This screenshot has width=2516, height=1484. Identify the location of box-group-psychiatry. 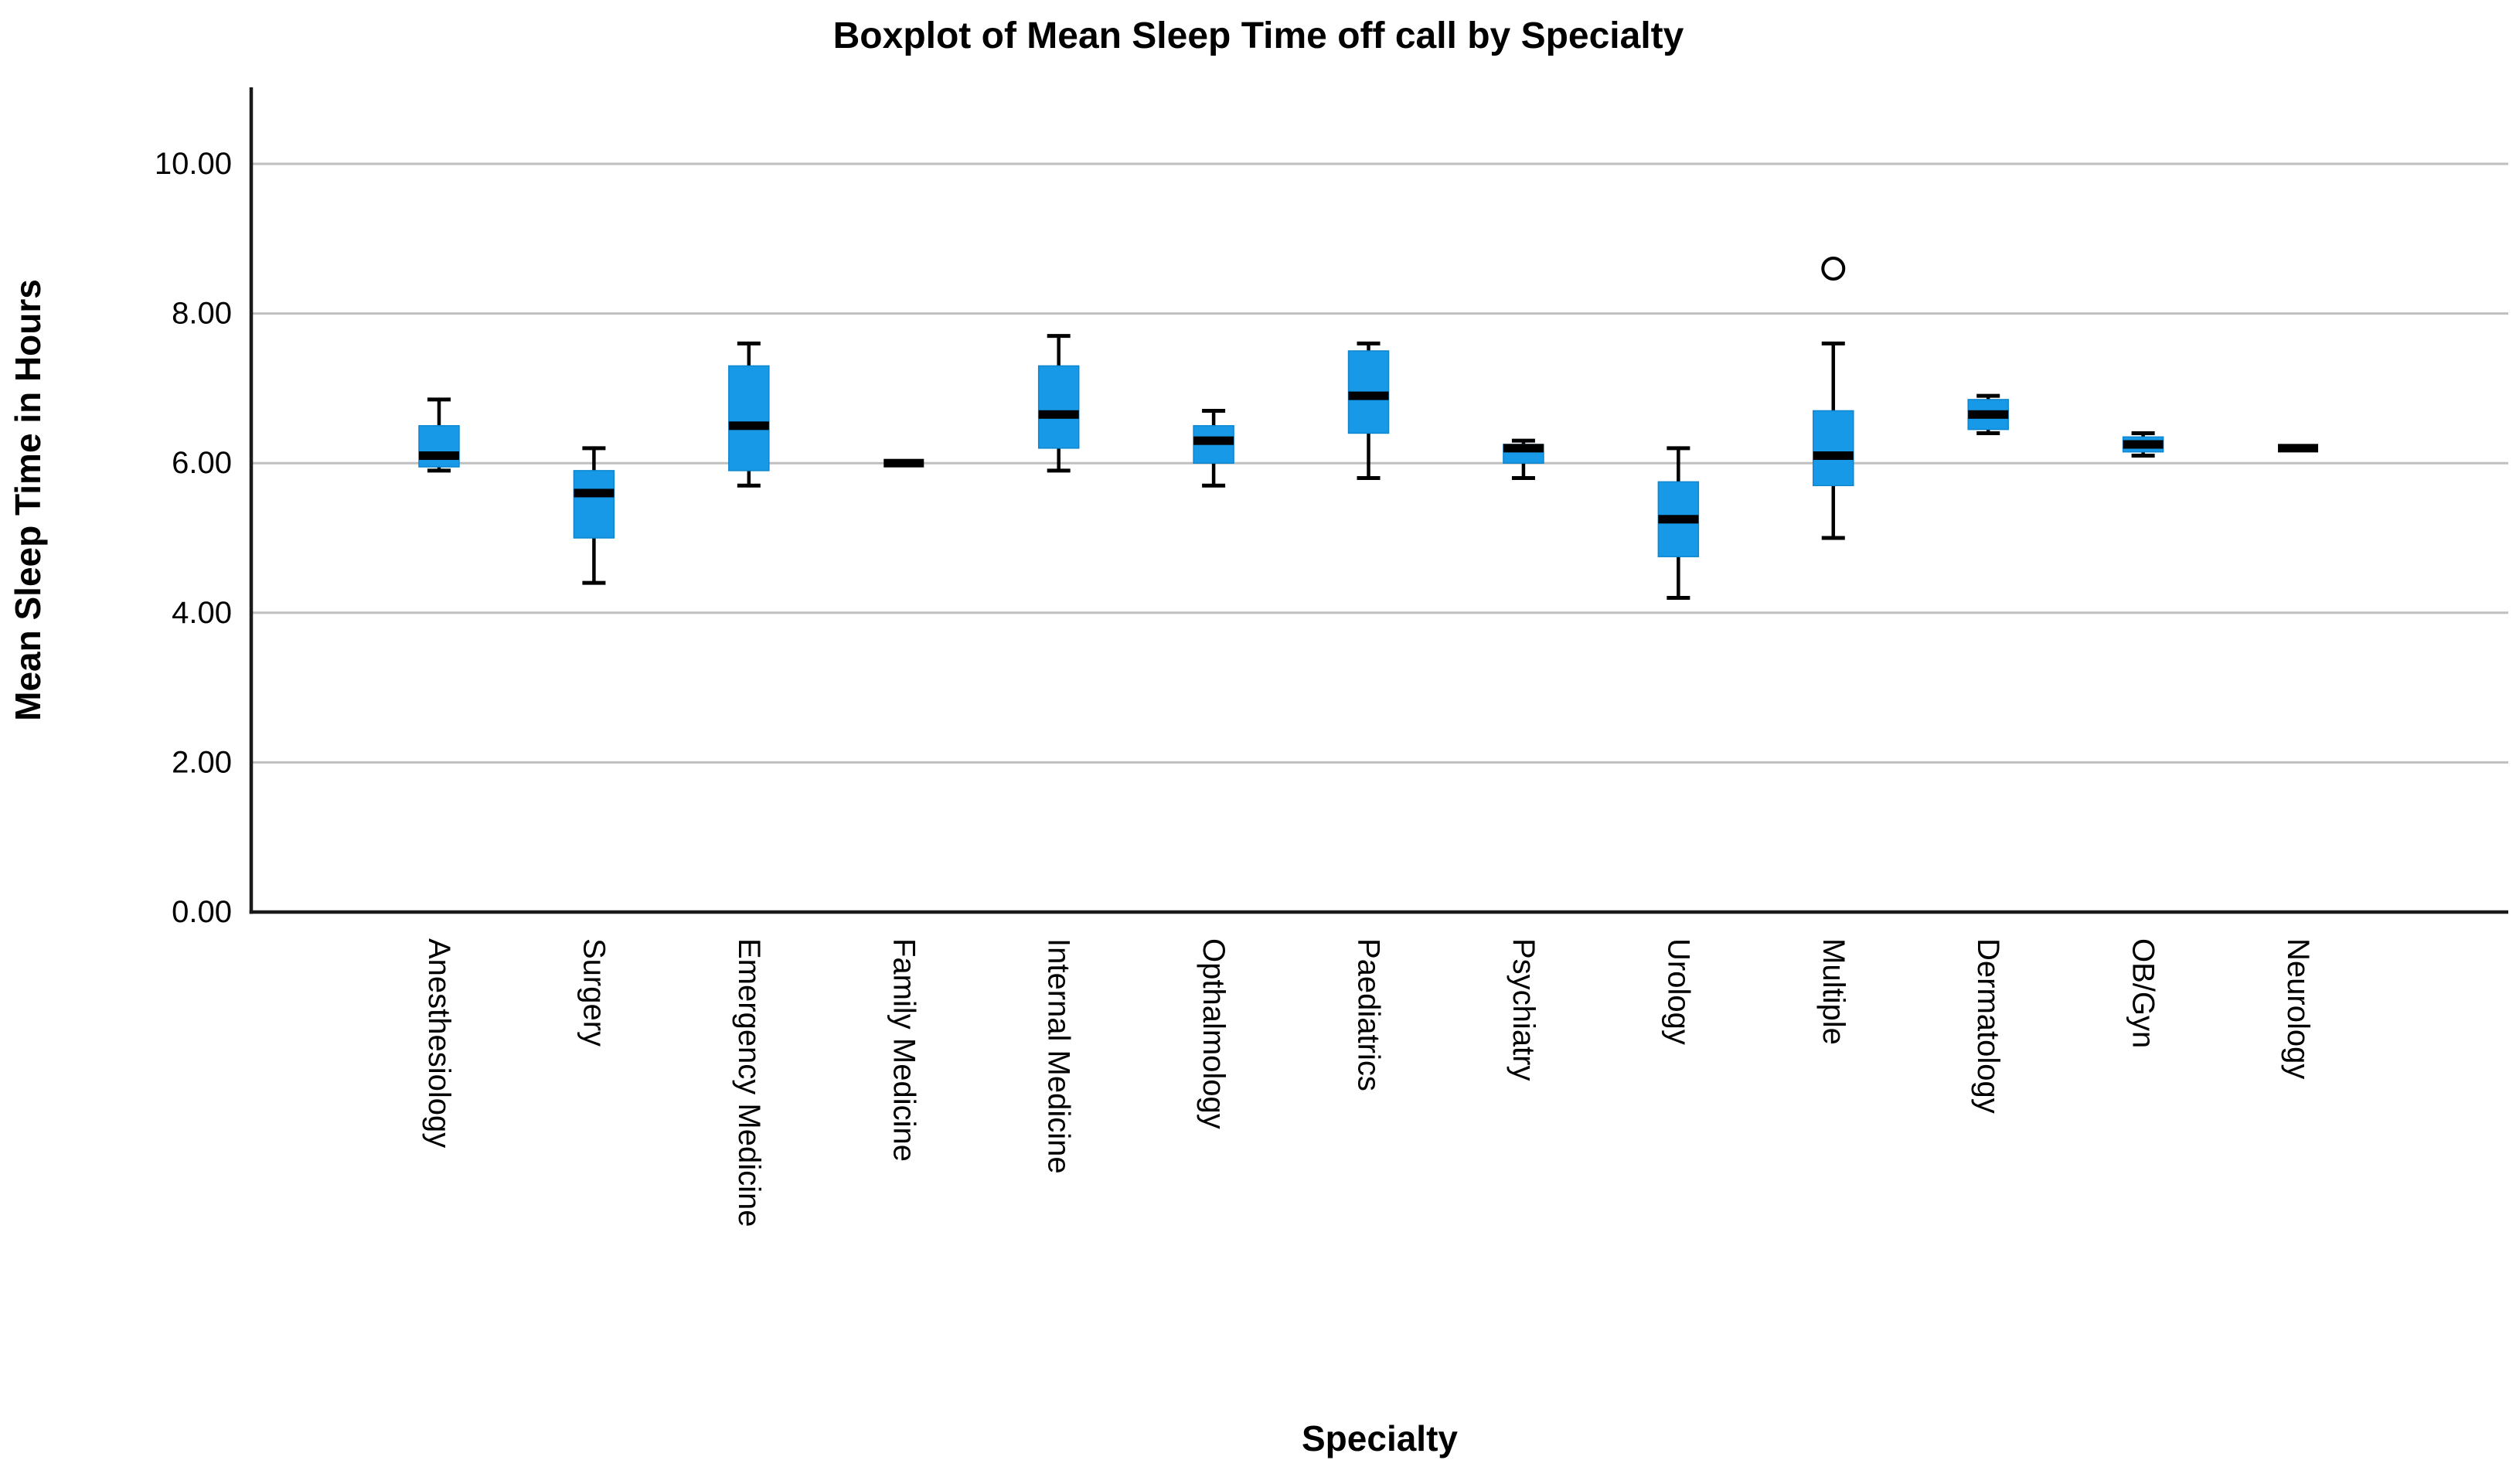
(1523, 459).